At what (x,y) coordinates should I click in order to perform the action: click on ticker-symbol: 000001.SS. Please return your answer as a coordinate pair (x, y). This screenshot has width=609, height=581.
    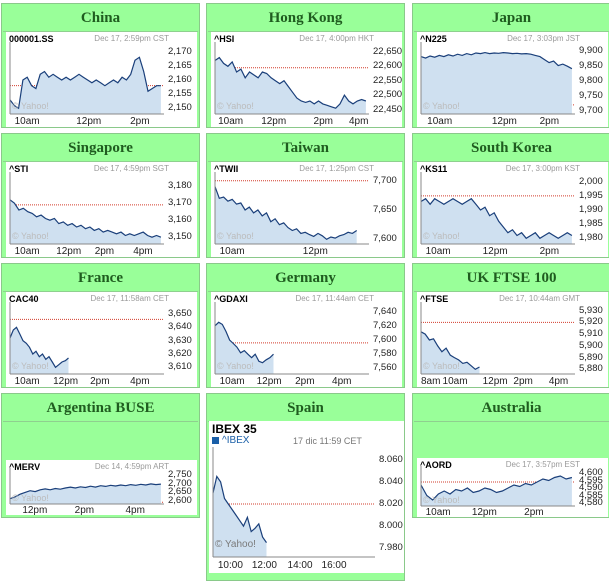
    Looking at the image, I should click on (31, 39).